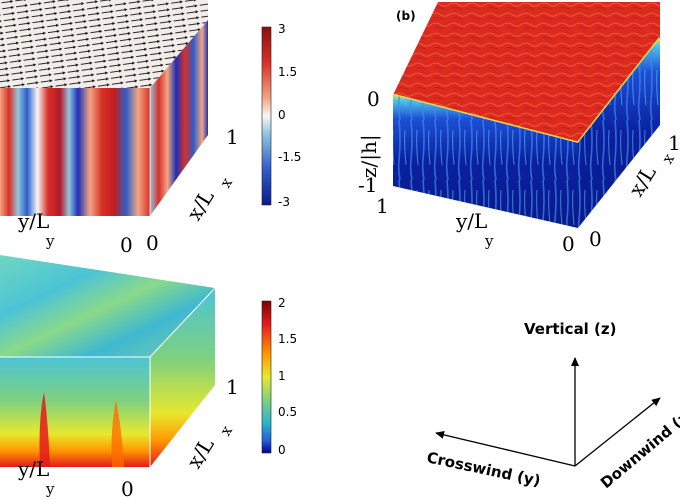  I want to click on panel-c-x-label: x/L, so click(200, 452).